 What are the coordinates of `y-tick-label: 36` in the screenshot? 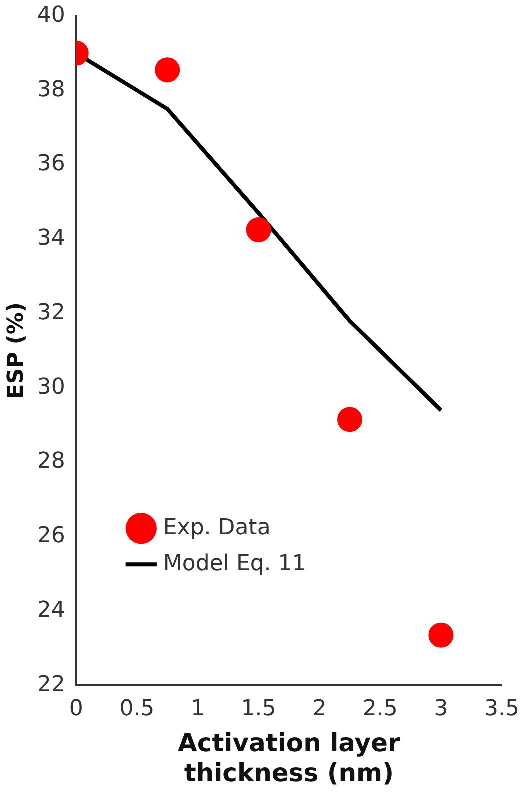 It's located at (51, 164).